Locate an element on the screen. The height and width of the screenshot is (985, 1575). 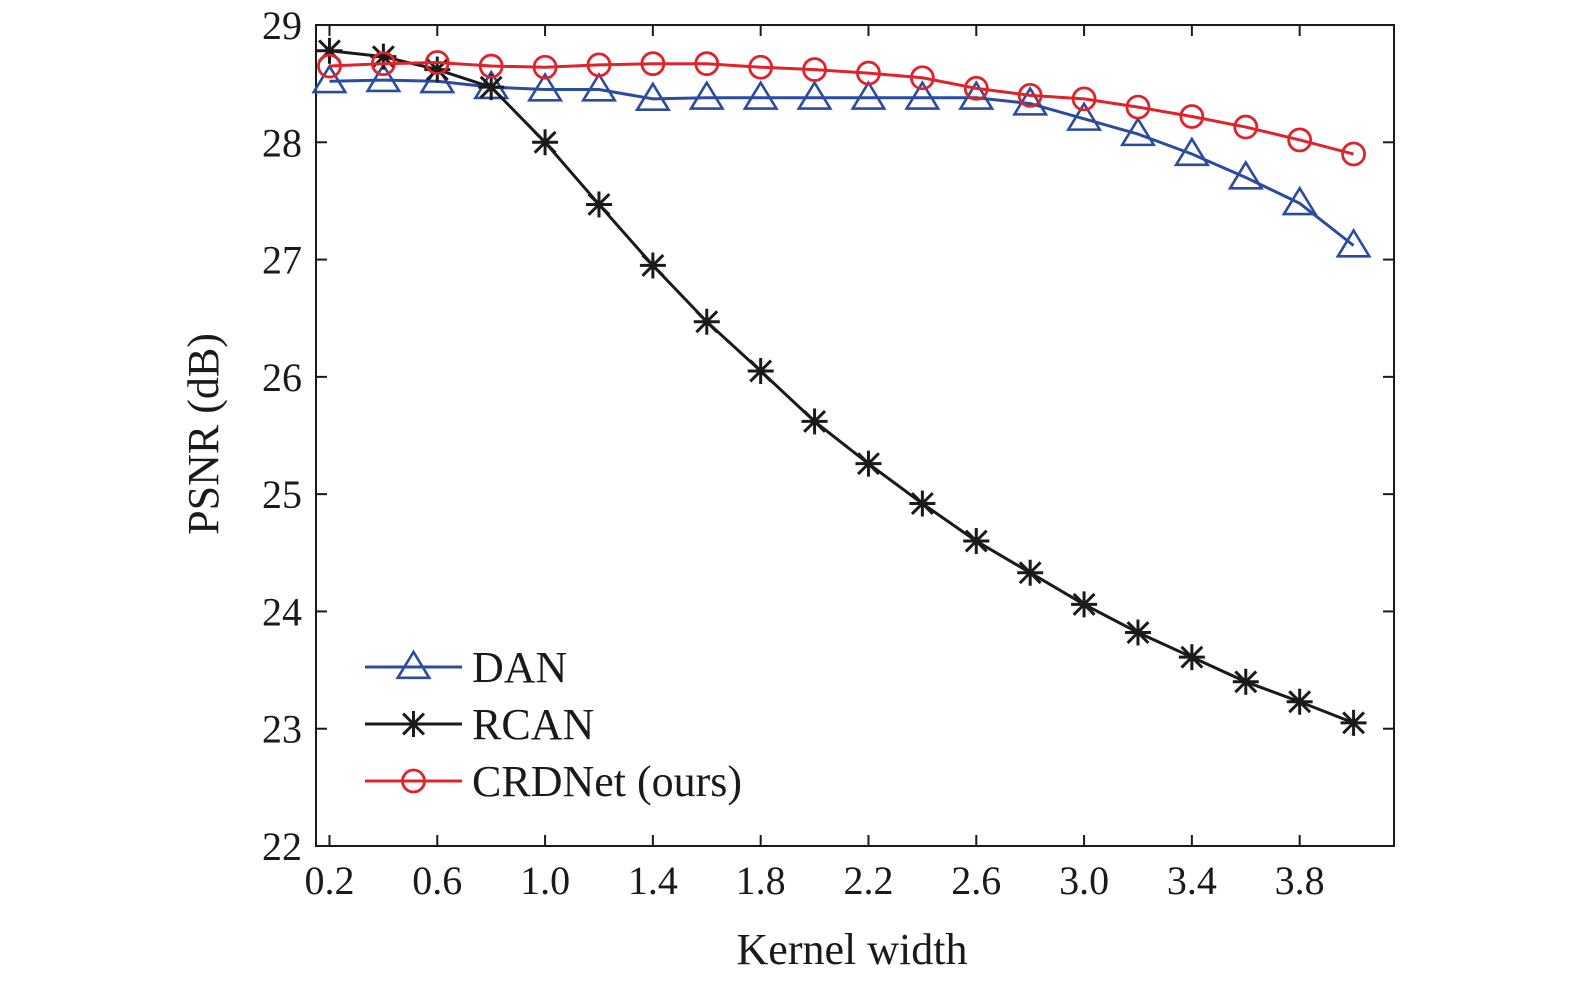
y-axis-label: PSNR (dB) is located at coordinates (203, 434).